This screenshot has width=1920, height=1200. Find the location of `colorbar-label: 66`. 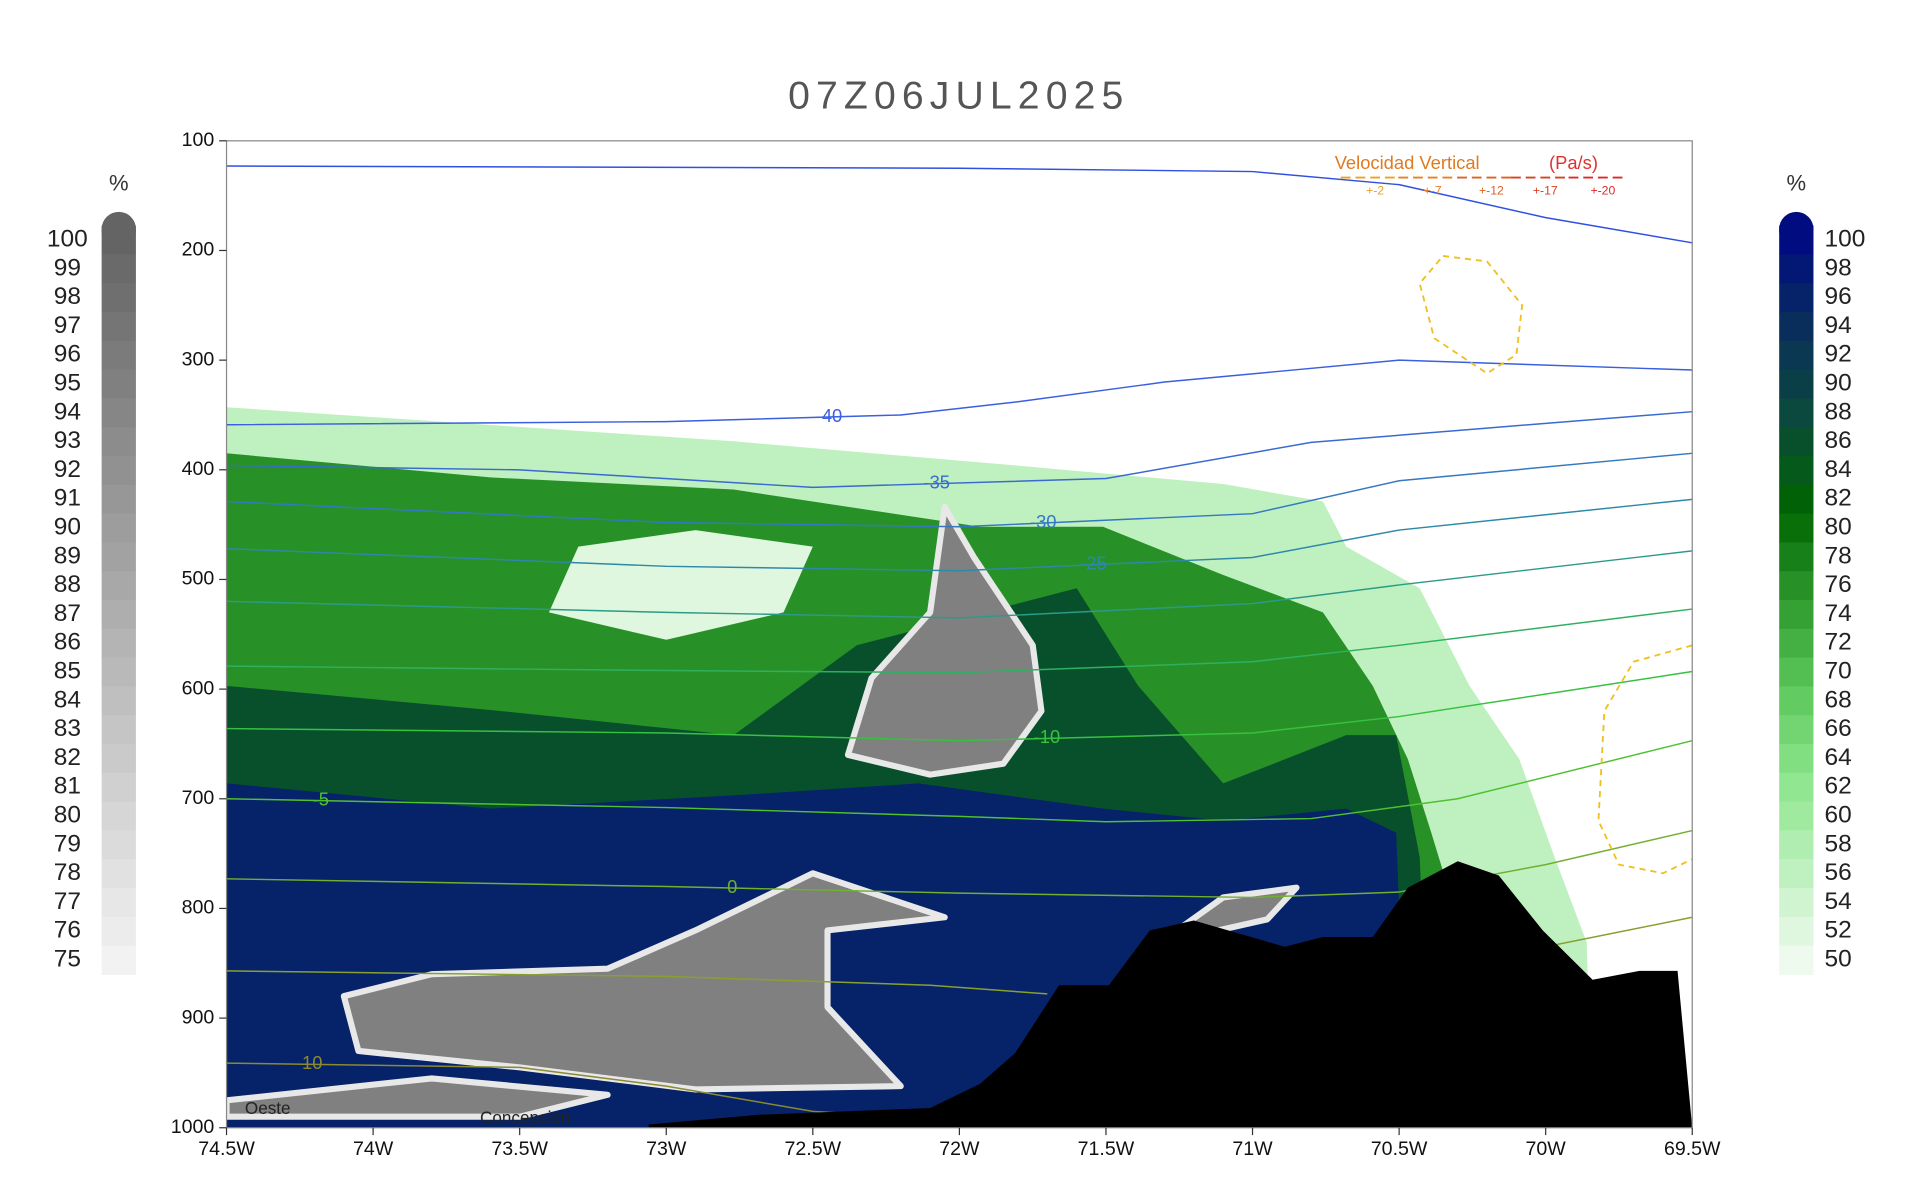

colorbar-label: 66 is located at coordinates (1837, 728).